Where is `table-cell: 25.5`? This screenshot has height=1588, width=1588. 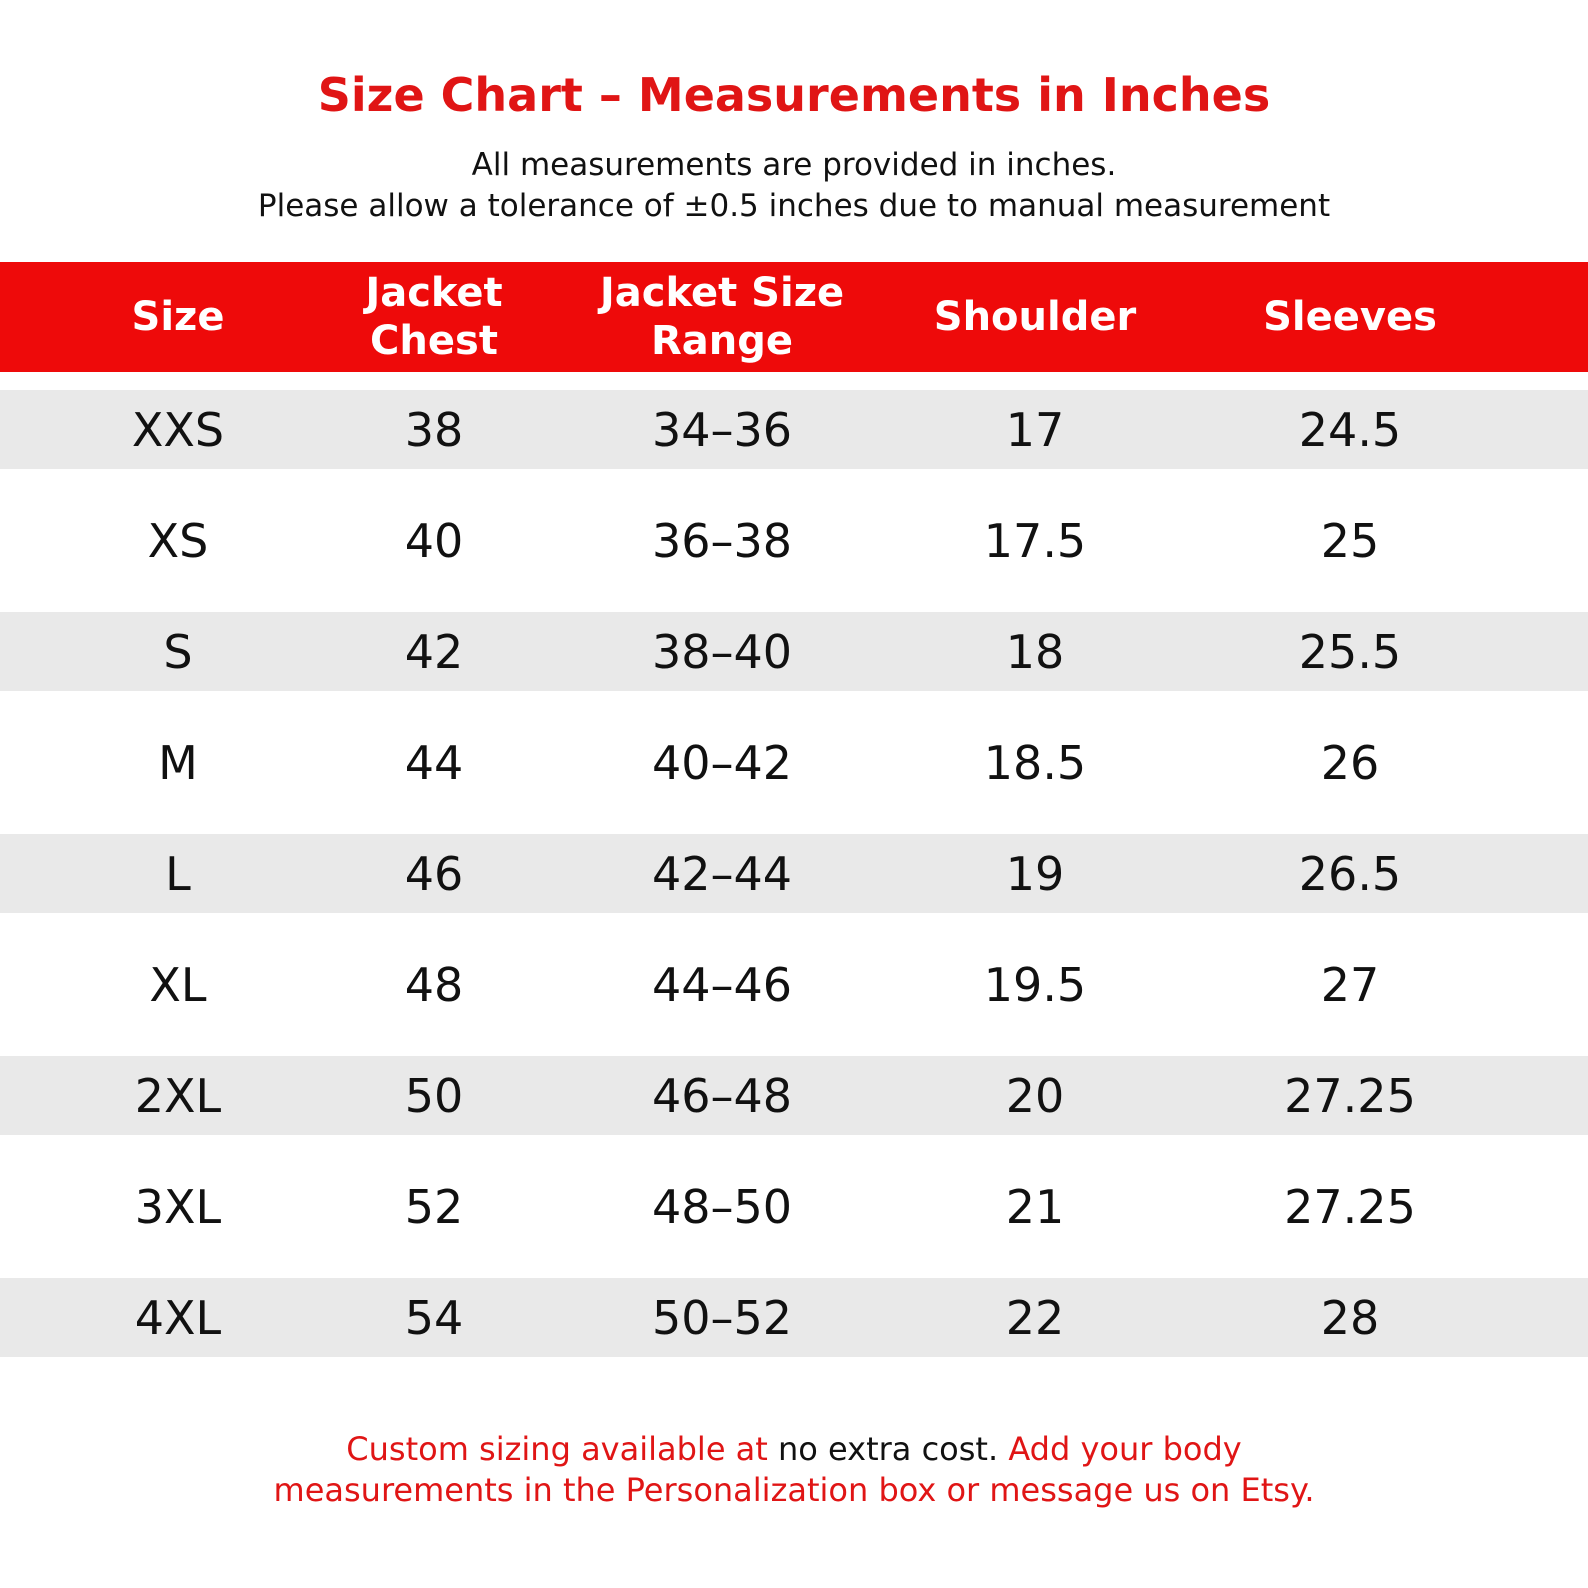
table-cell: 25.5 is located at coordinates (1350, 652).